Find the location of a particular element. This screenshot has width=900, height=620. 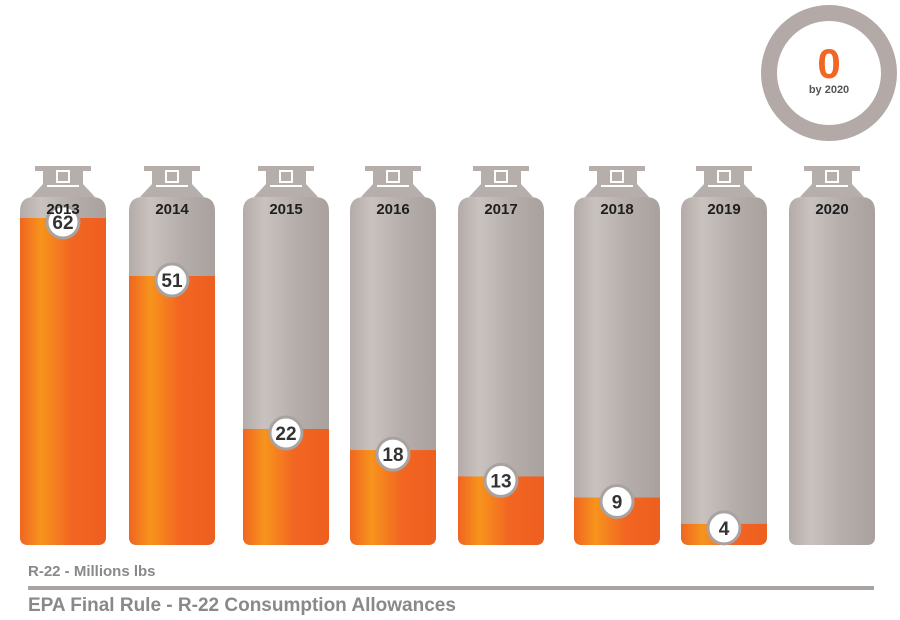

category-label-2020: 2020 is located at coordinates (831, 209).